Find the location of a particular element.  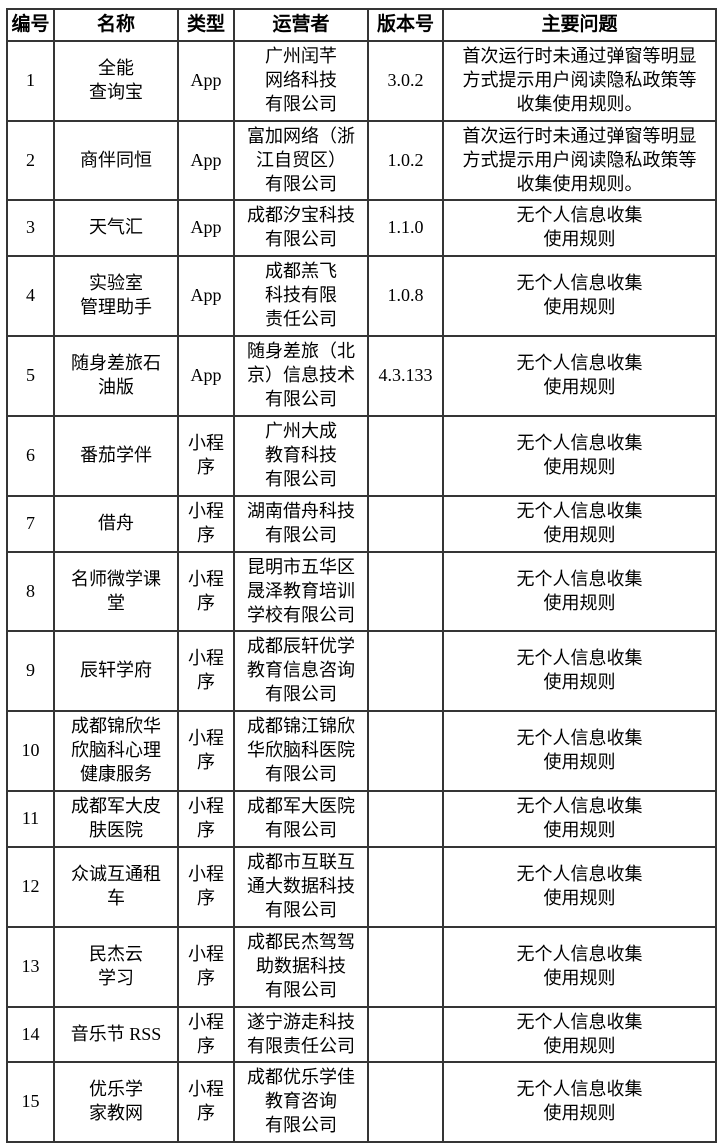

cell-version: 1.0.2 is located at coordinates (405, 160).